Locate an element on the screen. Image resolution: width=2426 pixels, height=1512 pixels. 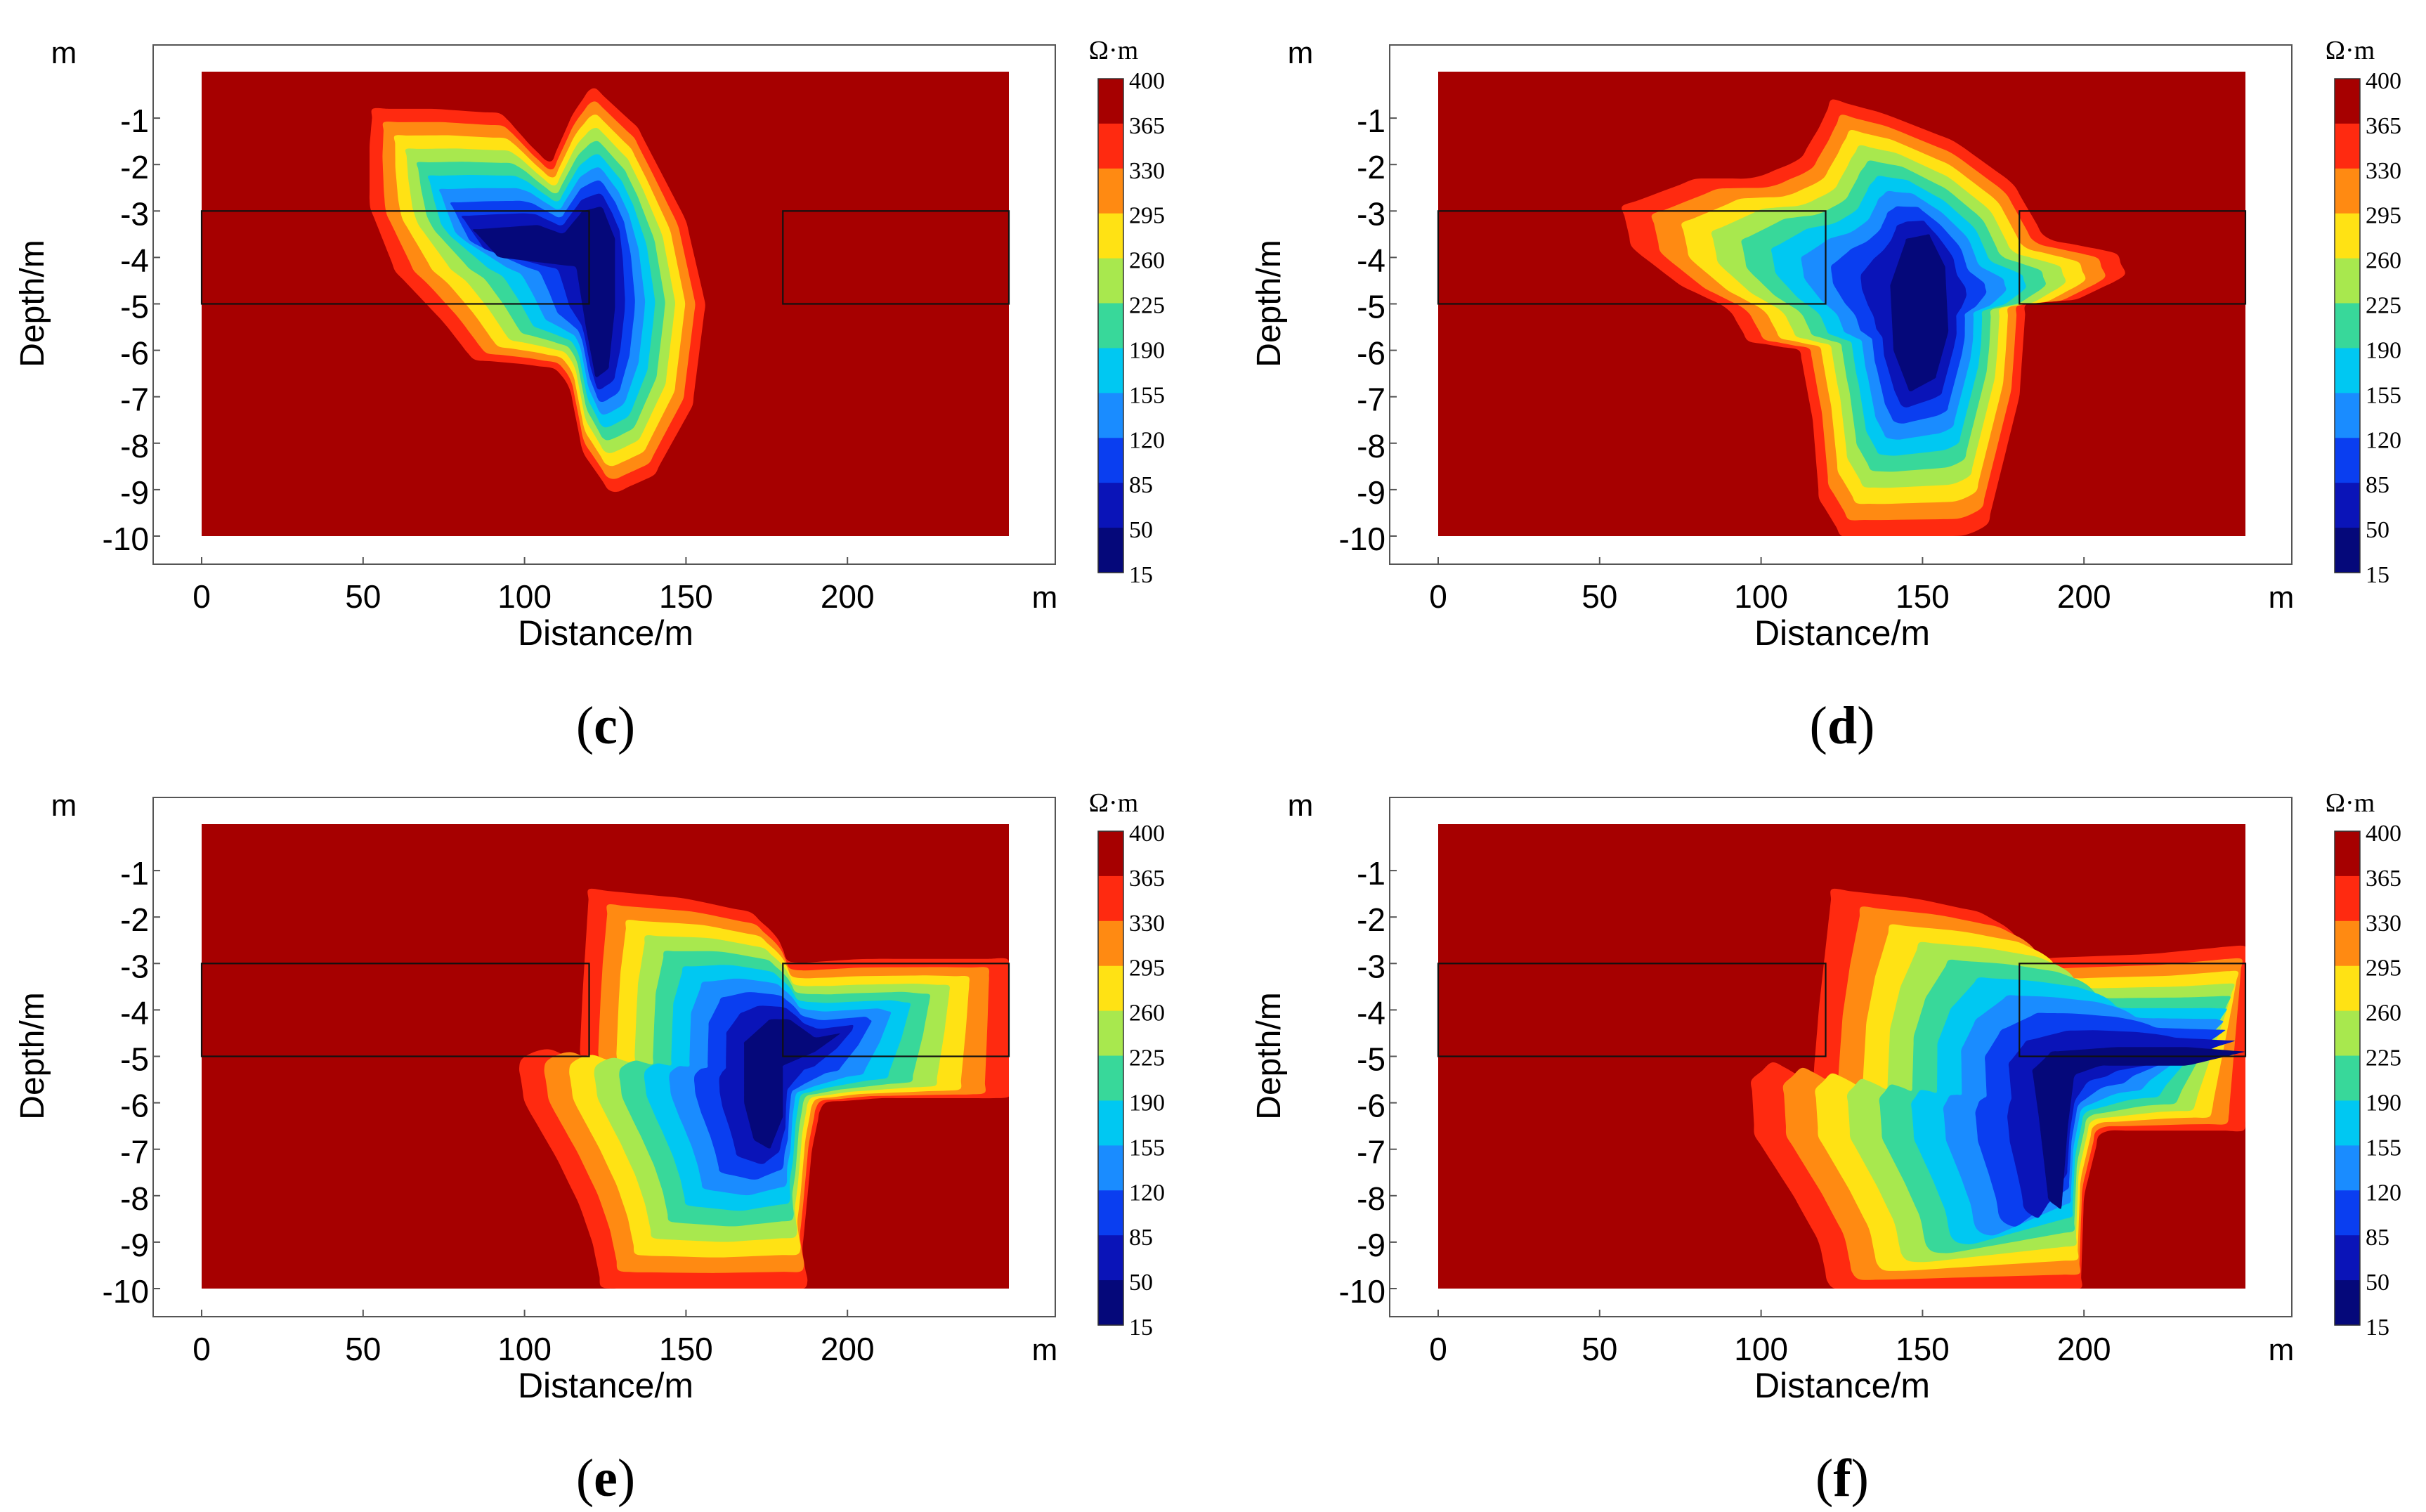
colorbar-tick-label: 120 is located at coordinates (2383, 440).